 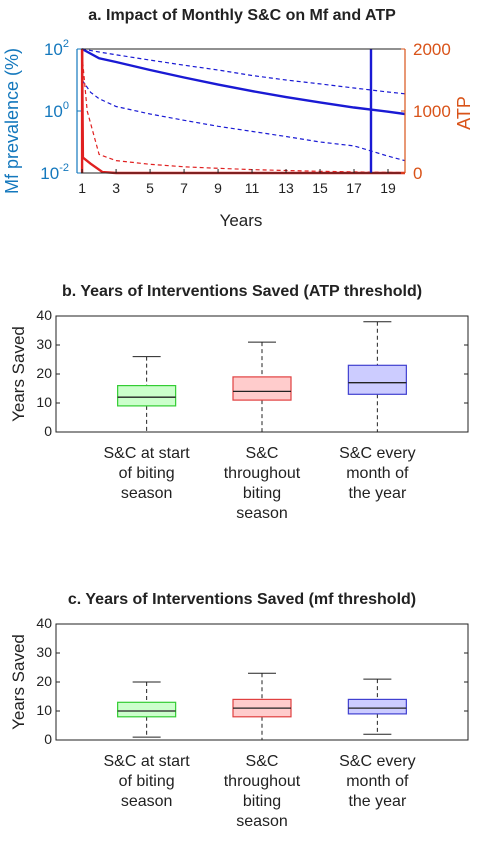 What do you see at coordinates (44, 402) in the screenshot?
I see `panel-b-y-tick-label: 10` at bounding box center [44, 402].